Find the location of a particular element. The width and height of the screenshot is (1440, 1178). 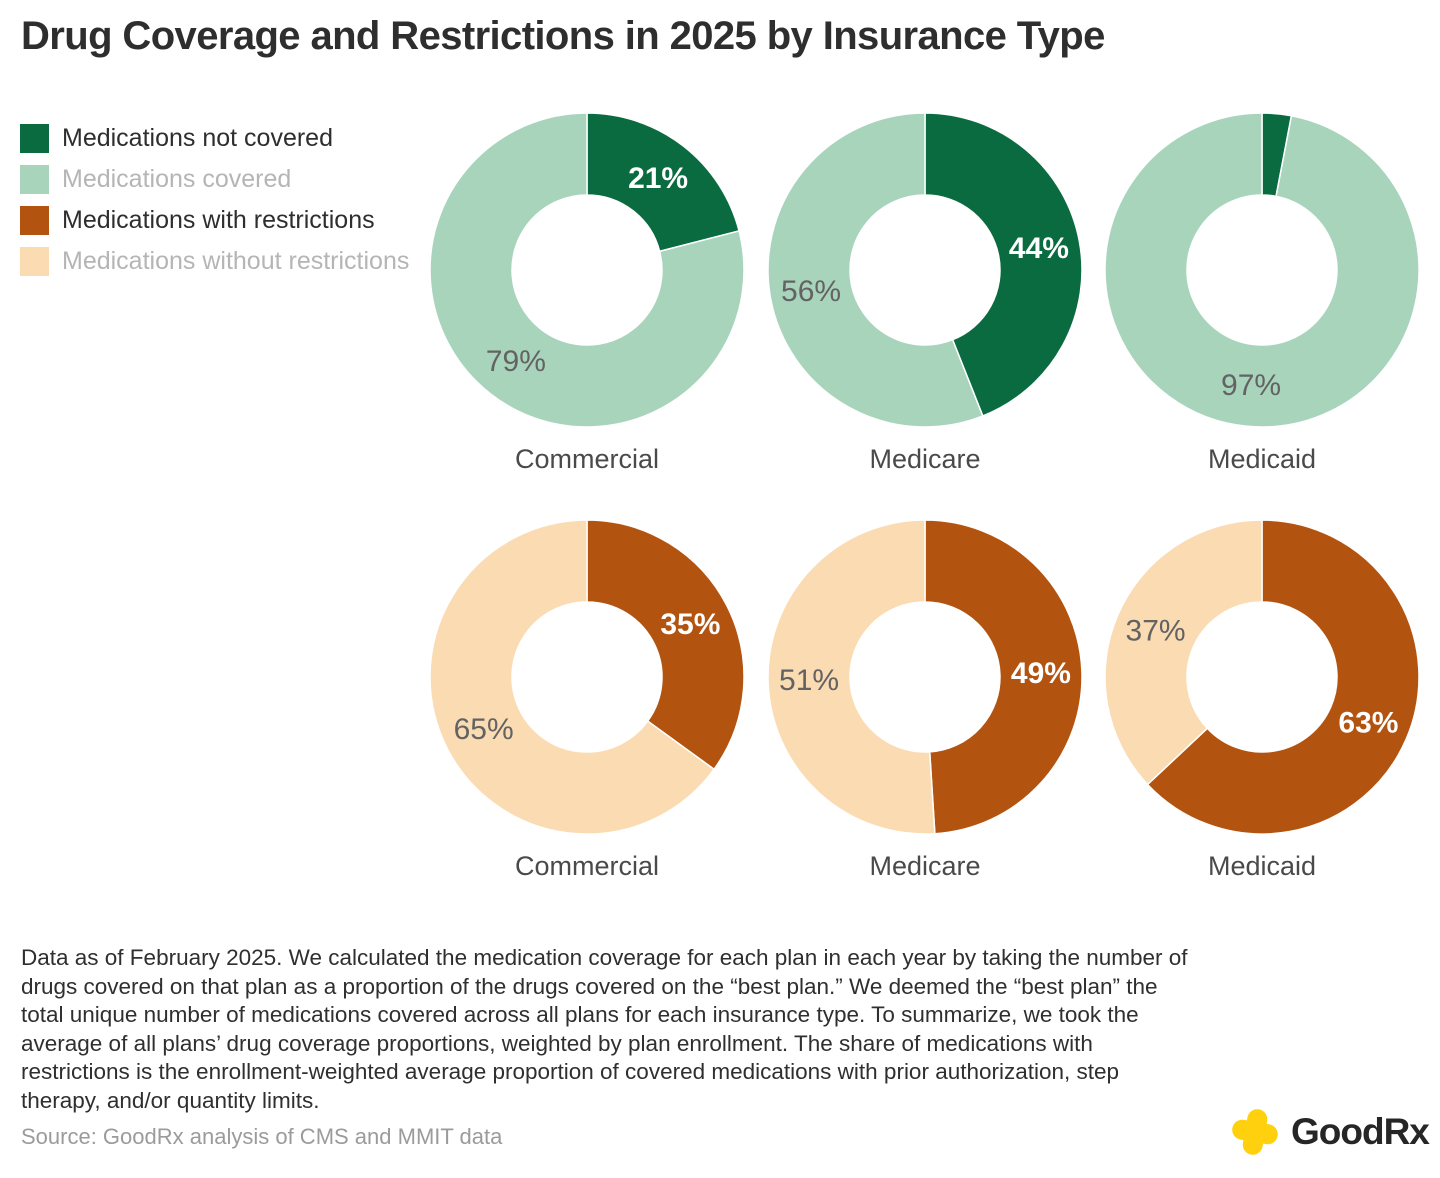

legend-label: Medications covered is located at coordinates (177, 179).